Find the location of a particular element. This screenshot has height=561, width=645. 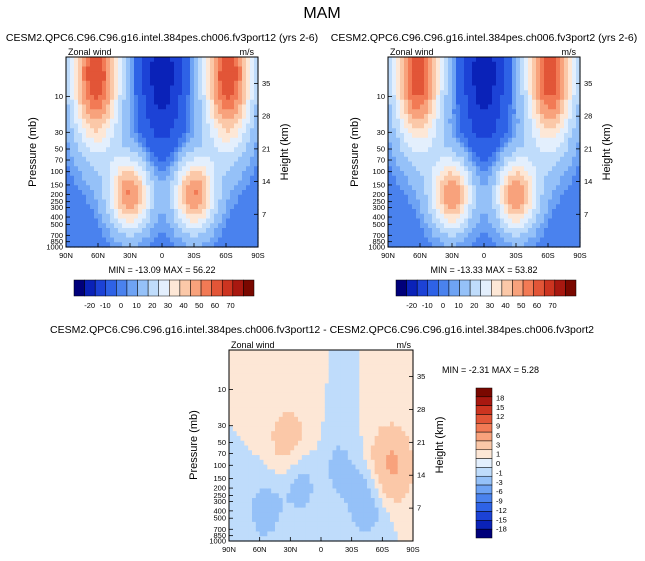

y-tick-label: 1000 is located at coordinates (54, 247).